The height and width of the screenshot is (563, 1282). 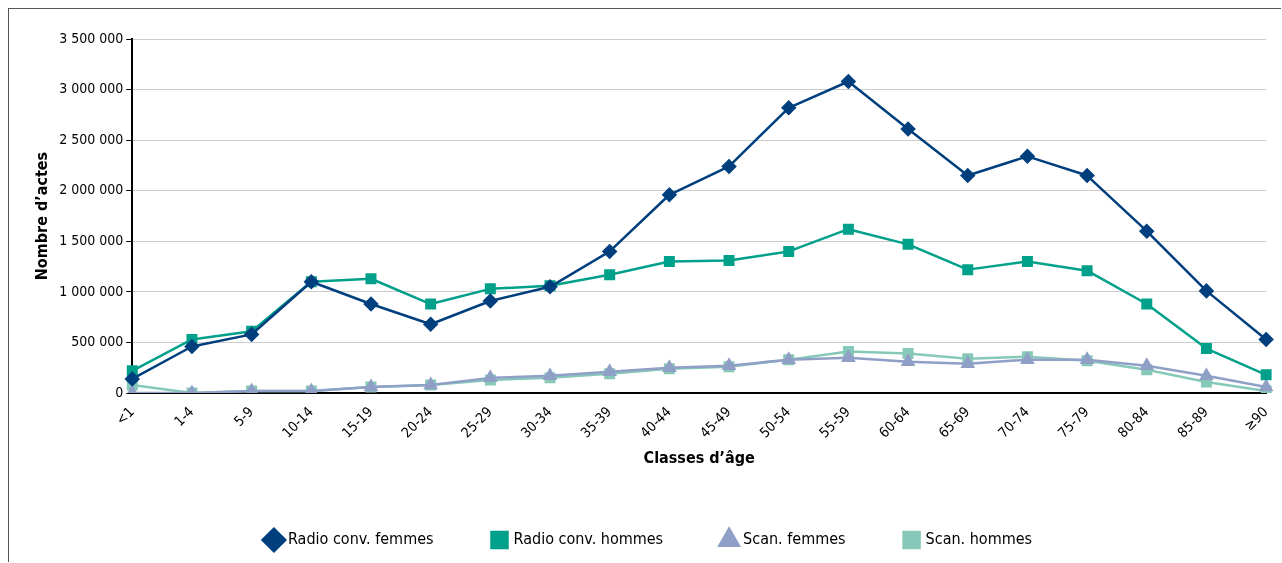 I want to click on x-tick-label: 5-9, so click(x=243, y=416).